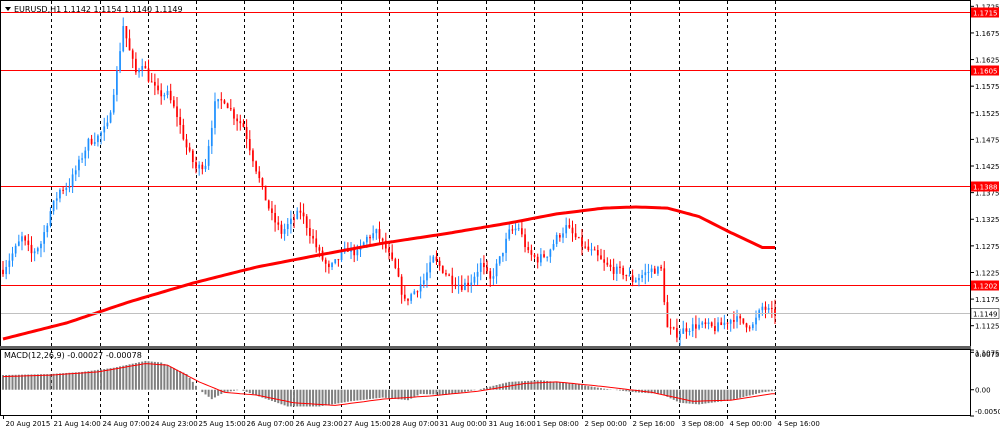 Image resolution: width=1000 pixels, height=431 pixels. Describe the element at coordinates (558, 424) in the screenshot. I see `time-tick-label: 1 Sep 08:00` at that location.